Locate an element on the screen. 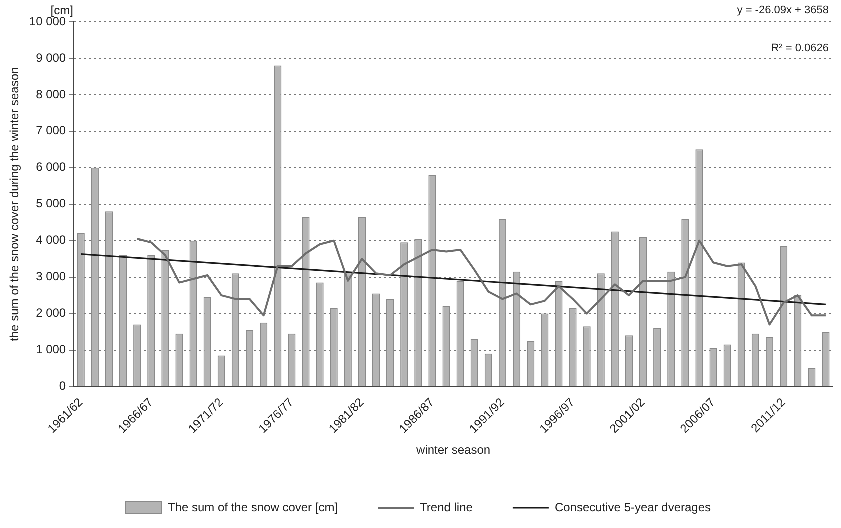 The image size is (841, 528). x-axis-title: winter season is located at coordinates (453, 450).